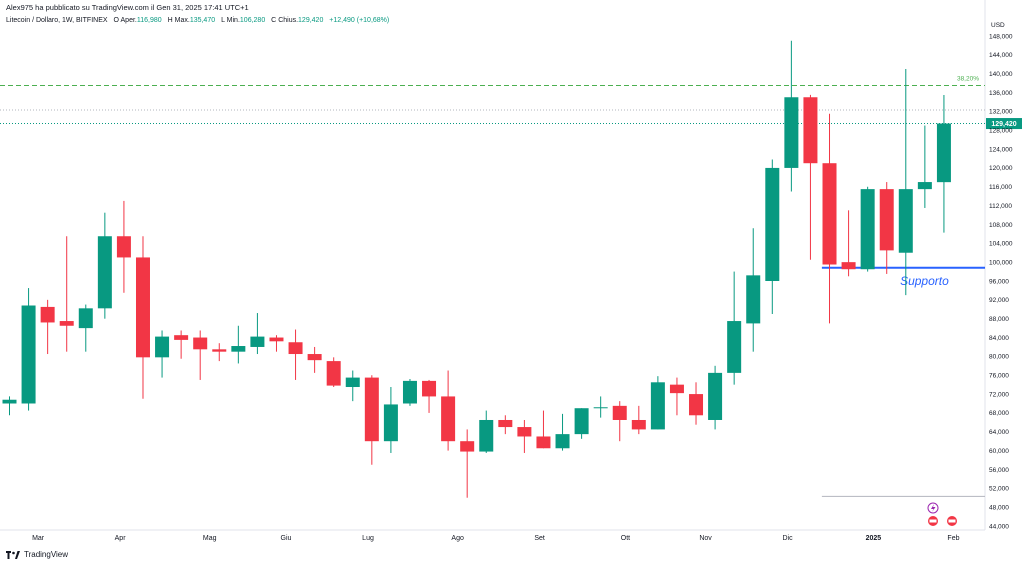  I want to click on time-axis: Mar Apr Mag Giu Lug Ago Set Ott Nov Dic 2025 Feb, so click(496, 538).